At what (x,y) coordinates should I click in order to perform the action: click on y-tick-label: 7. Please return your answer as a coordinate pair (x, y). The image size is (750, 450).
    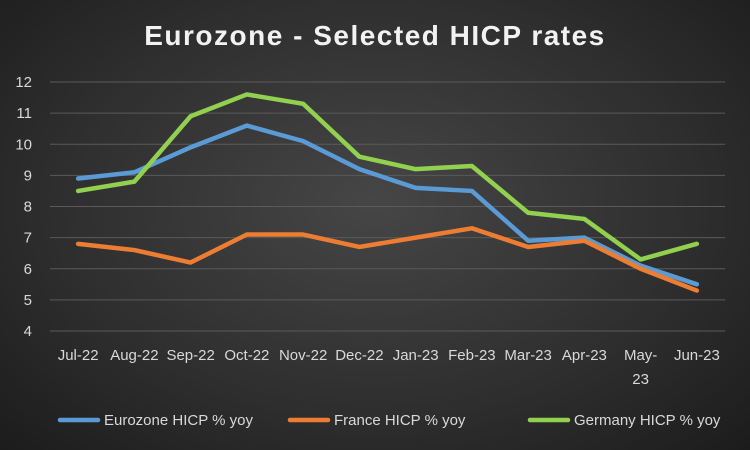
    Looking at the image, I should click on (28, 238).